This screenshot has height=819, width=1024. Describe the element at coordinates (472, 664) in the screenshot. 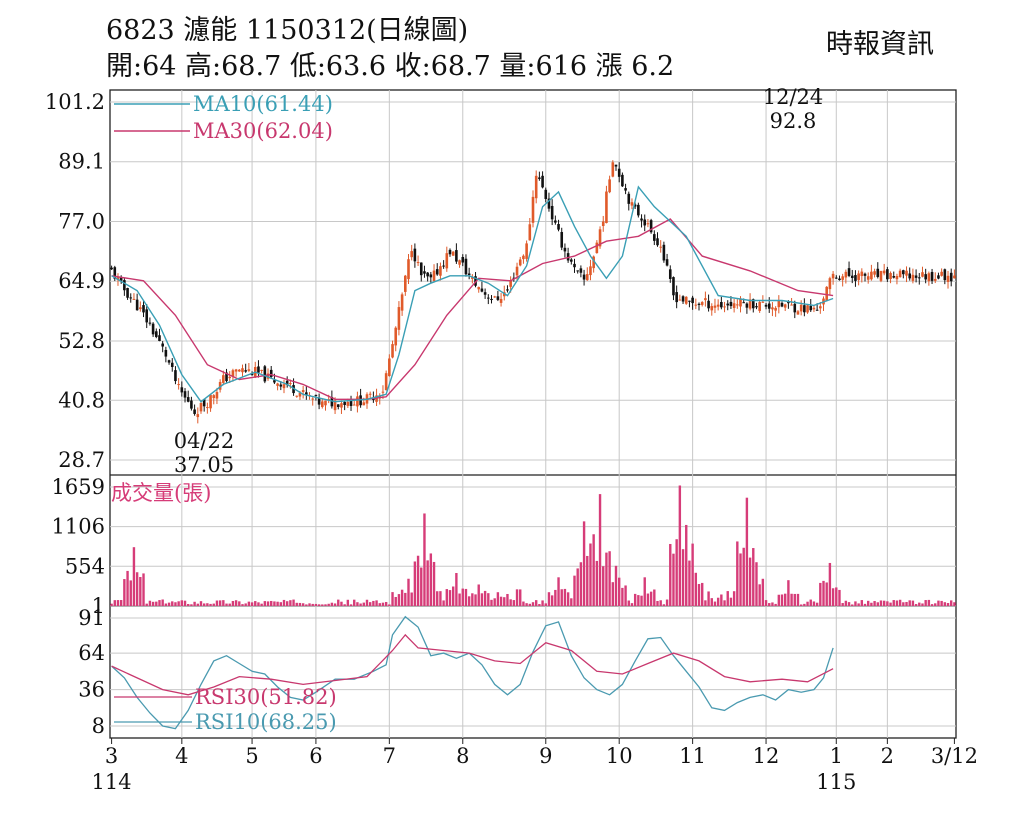

I see `rsi30-line` at that location.